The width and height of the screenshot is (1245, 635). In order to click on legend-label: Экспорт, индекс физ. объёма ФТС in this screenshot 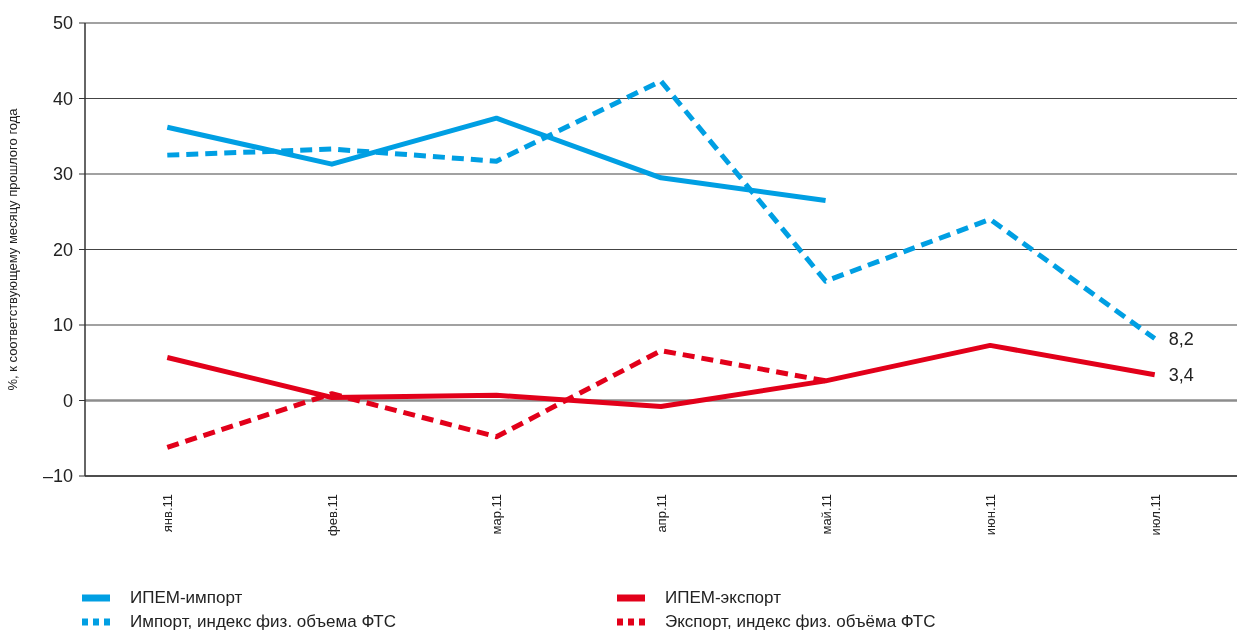, I will do `click(800, 622)`.